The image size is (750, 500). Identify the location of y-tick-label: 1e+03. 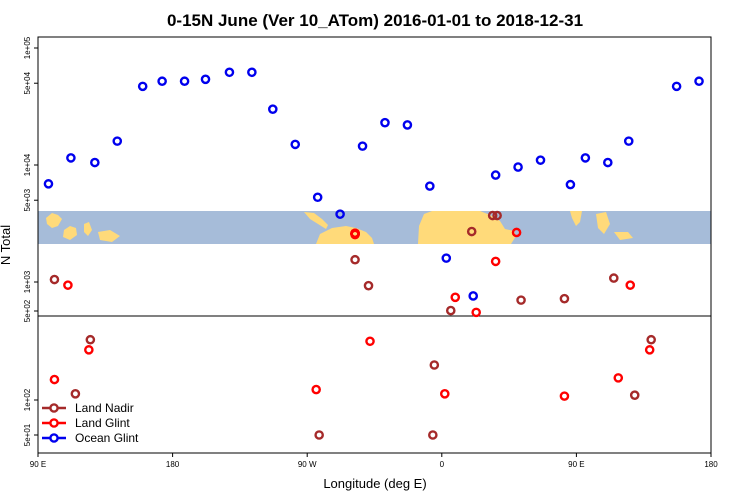
(27, 281).